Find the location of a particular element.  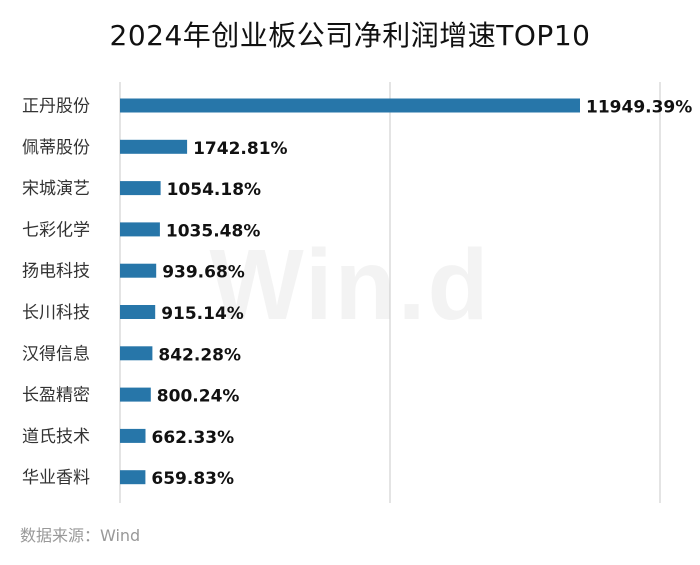

value-label-8: 662.33% is located at coordinates (193, 438).